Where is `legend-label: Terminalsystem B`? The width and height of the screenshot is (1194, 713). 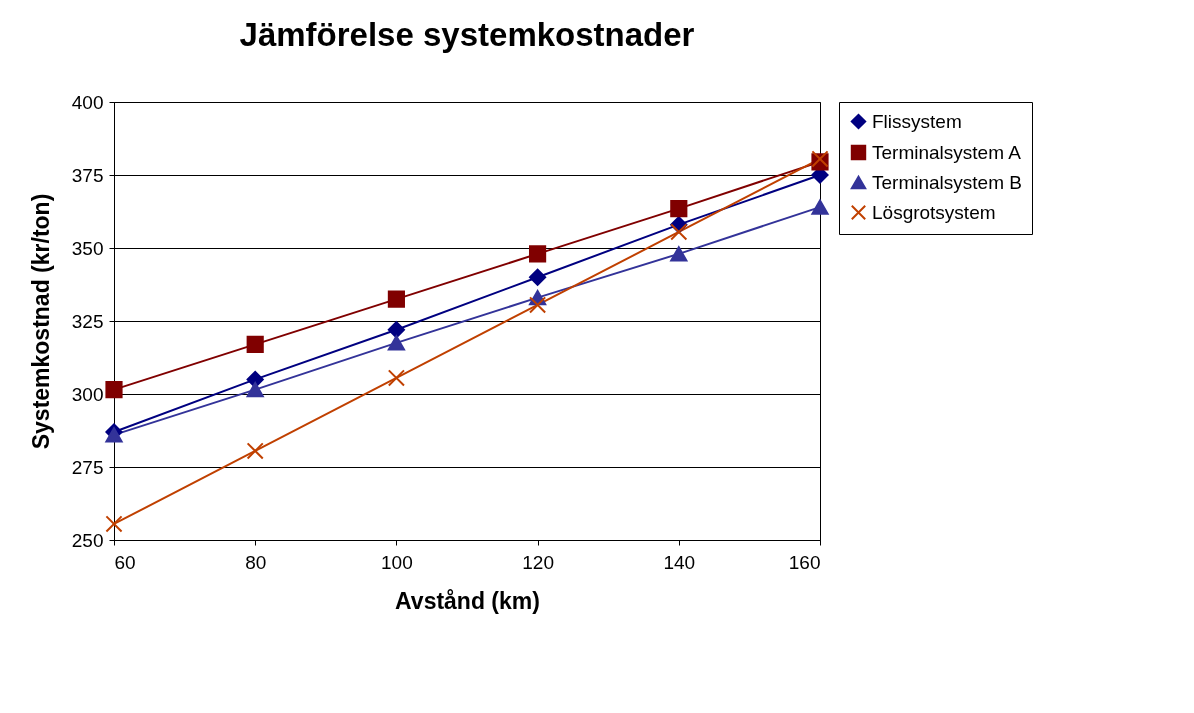
legend-label: Terminalsystem B is located at coordinates (947, 182).